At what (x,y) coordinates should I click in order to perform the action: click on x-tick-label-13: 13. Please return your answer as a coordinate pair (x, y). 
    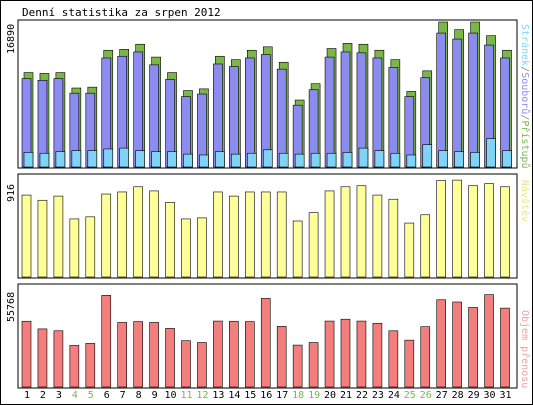
    Looking at the image, I should click on (218, 395).